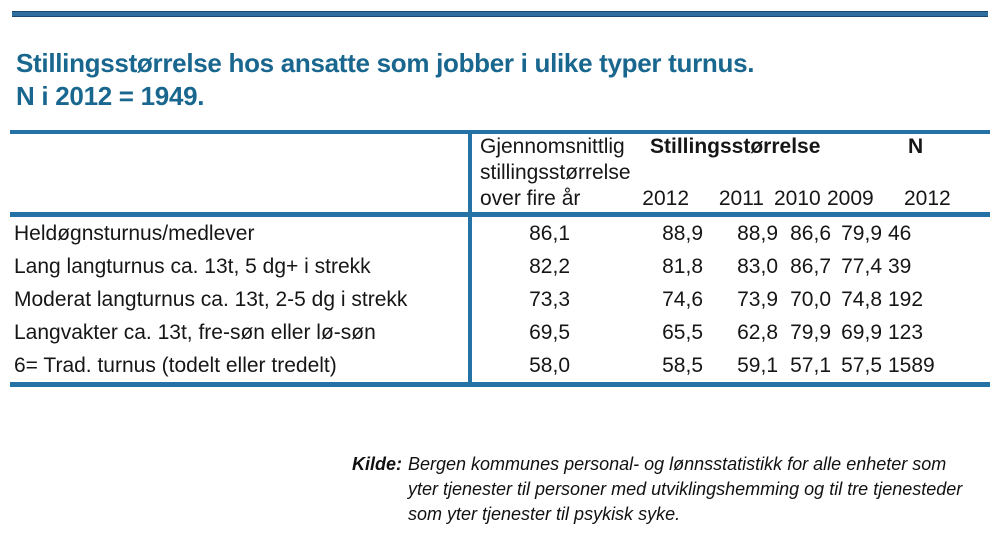 Image resolution: width=1000 pixels, height=540 pixels. Describe the element at coordinates (850, 198) in the screenshot. I see `year-header-2009: 2009` at that location.